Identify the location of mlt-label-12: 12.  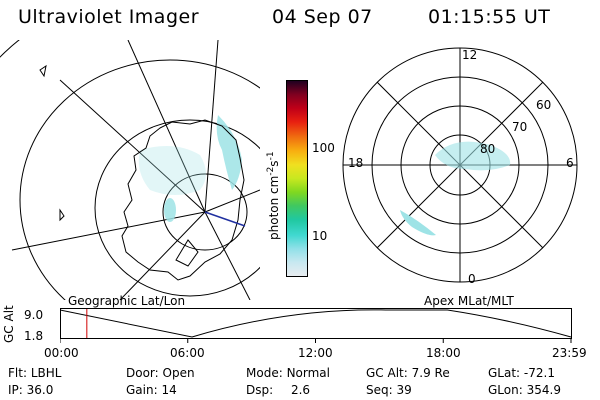
(469, 55).